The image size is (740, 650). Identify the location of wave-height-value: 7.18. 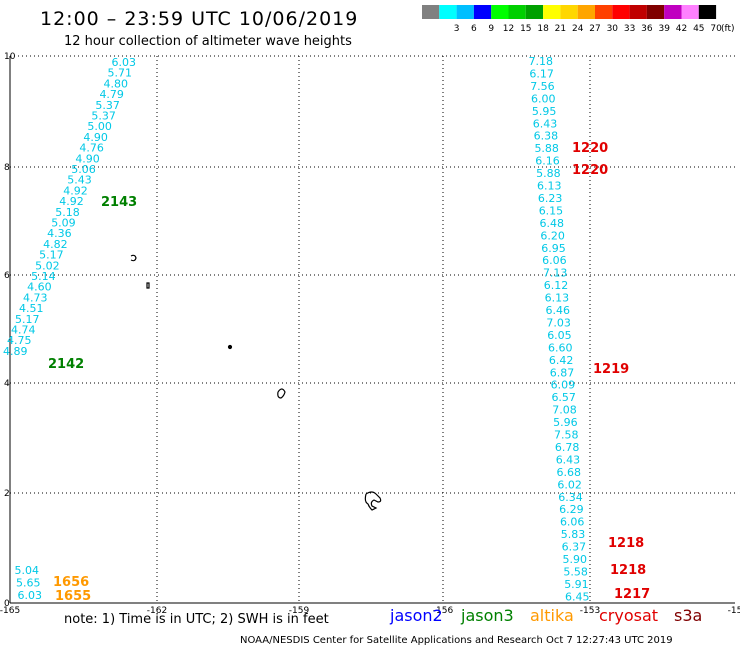
(541, 61).